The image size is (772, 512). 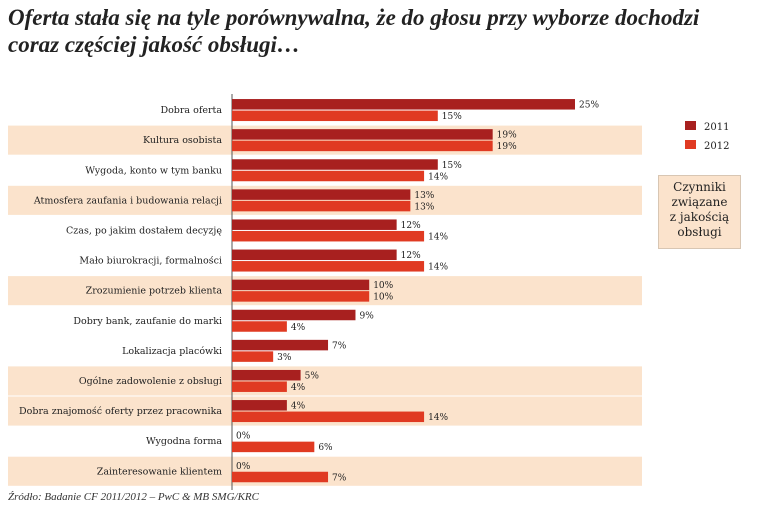 What do you see at coordinates (690, 125) in the screenshot?
I see `legend-swatch-2011` at bounding box center [690, 125].